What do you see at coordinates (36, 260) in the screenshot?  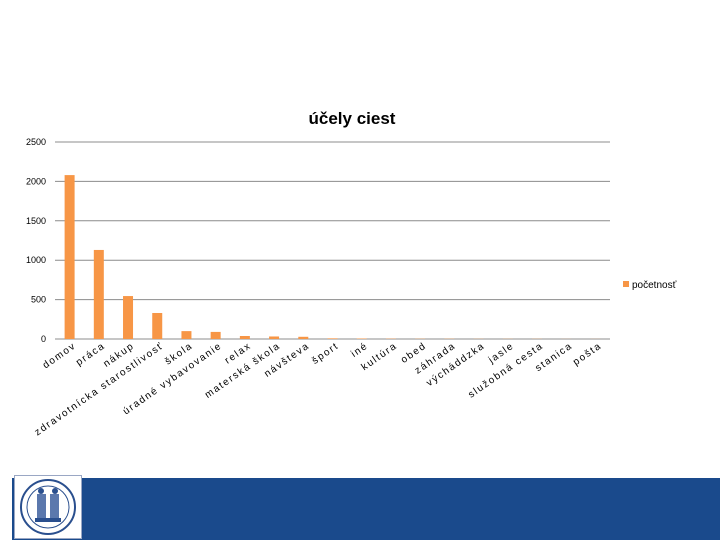 I see `y-tick-label: 1000` at bounding box center [36, 260].